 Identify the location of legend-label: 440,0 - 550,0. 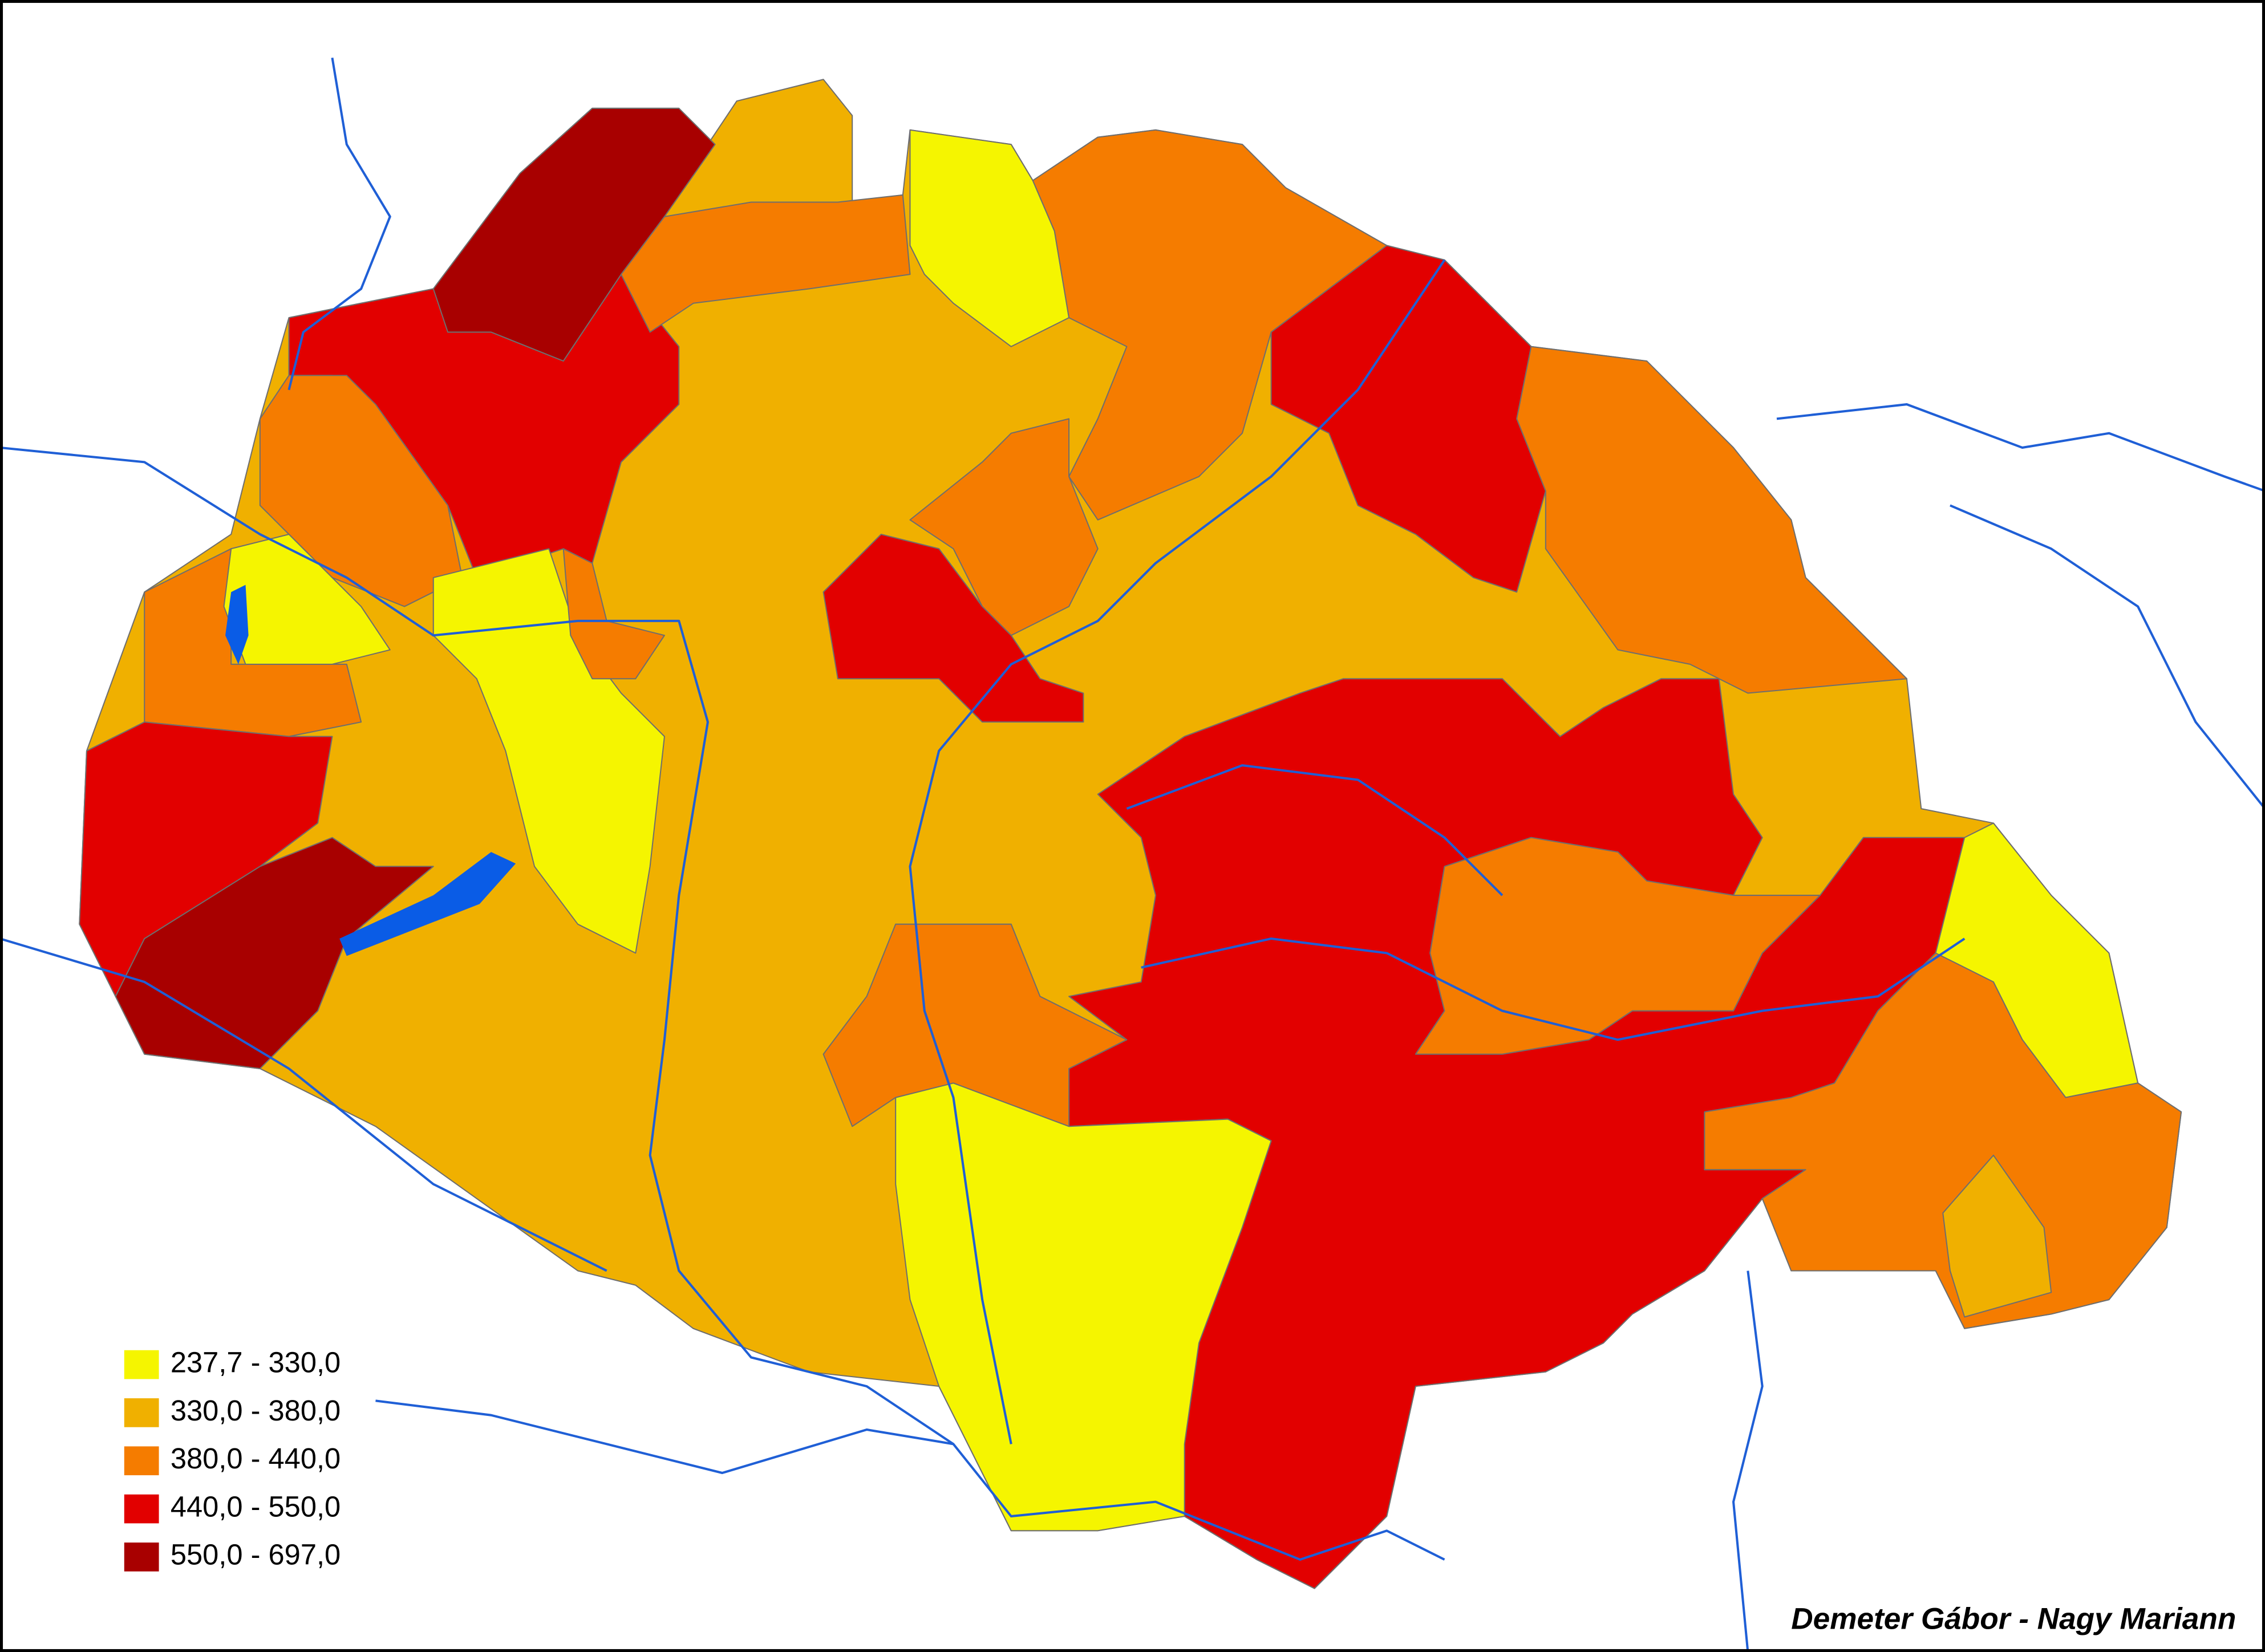
(256, 1506).